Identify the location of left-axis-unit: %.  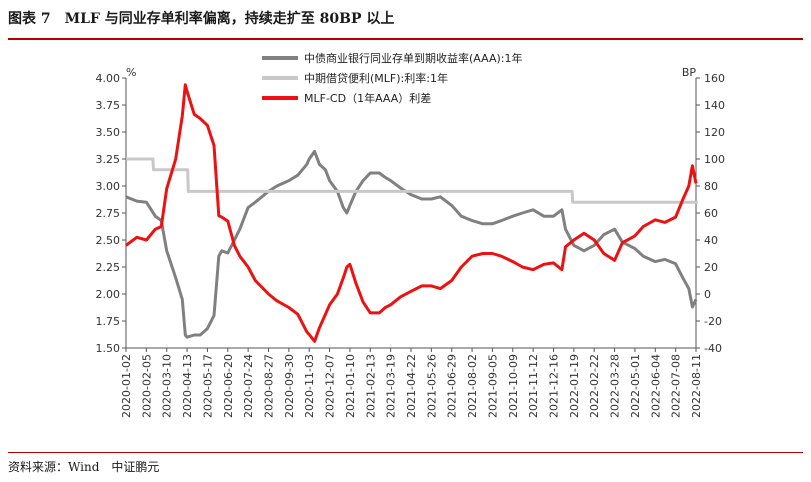
(131, 72).